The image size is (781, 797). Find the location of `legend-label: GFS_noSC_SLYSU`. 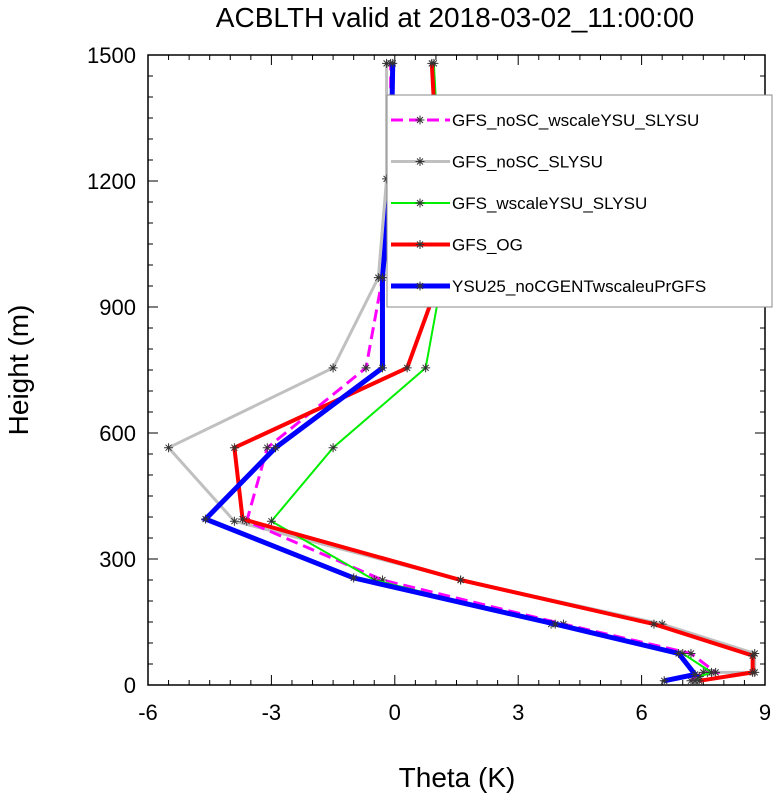

legend-label: GFS_noSC_SLYSU is located at coordinates (527, 162).